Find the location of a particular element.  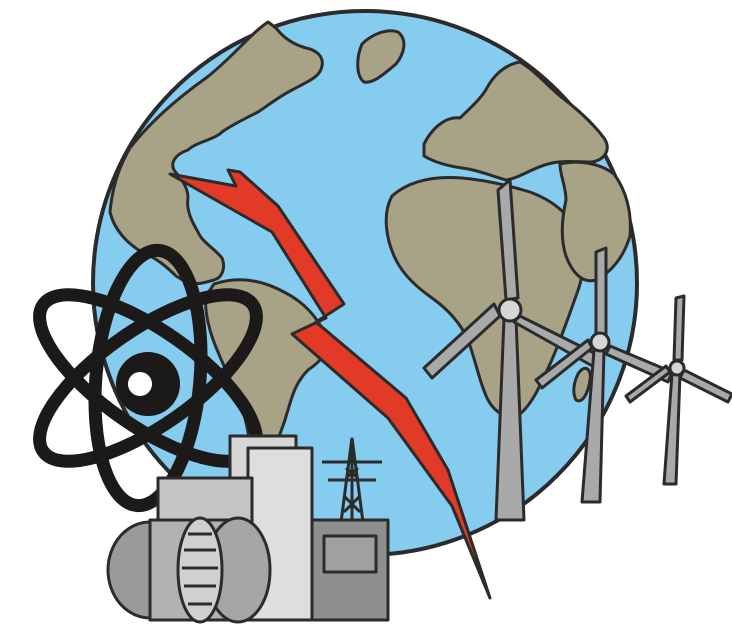

power-plant is located at coordinates (248, 529).